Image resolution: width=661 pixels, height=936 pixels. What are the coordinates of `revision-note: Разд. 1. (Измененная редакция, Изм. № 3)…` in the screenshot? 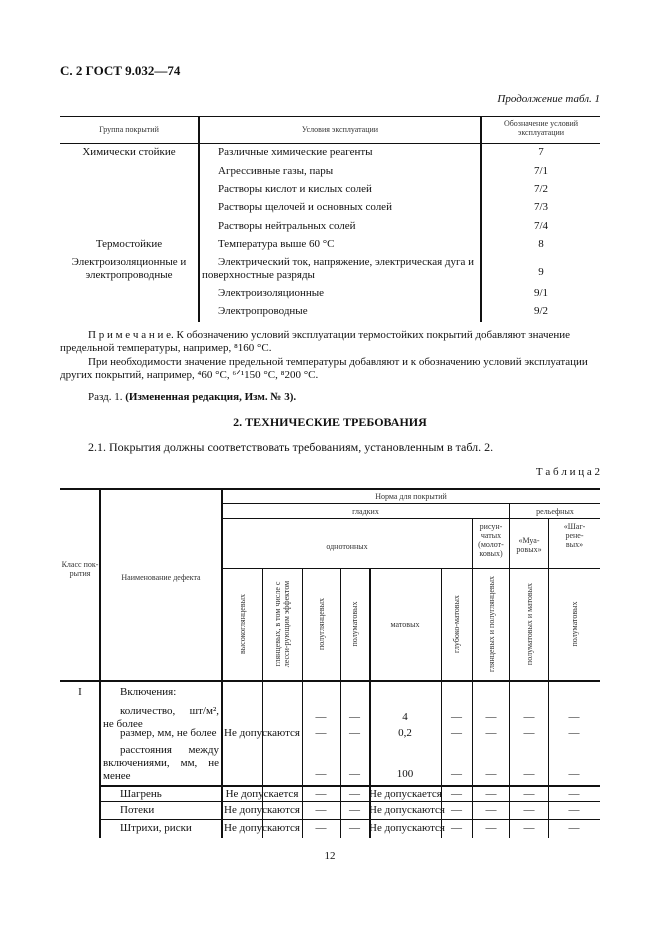 It's located at (192, 397).